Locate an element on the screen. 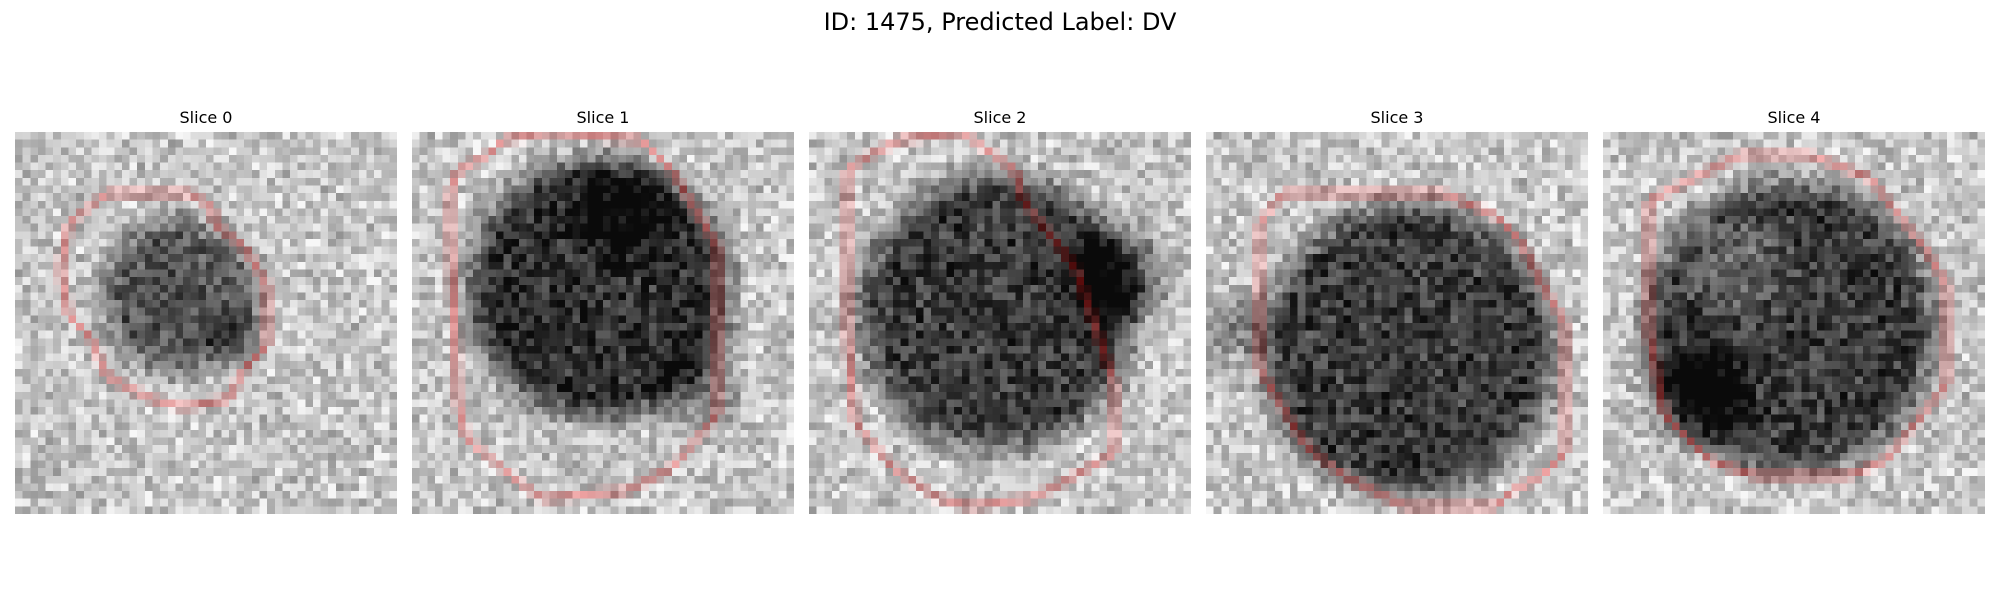  slice-title: Slice 2 is located at coordinates (1000, 117).